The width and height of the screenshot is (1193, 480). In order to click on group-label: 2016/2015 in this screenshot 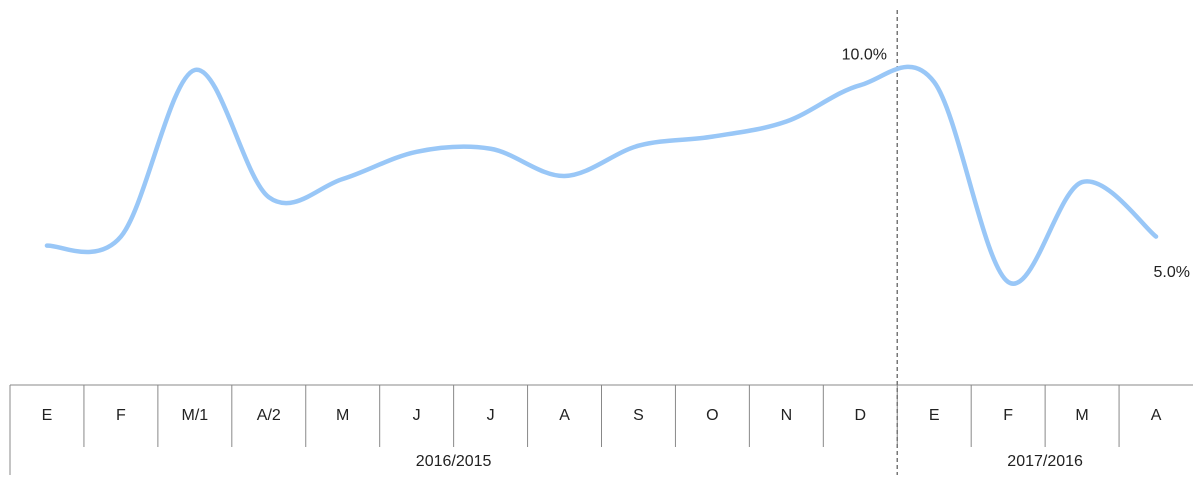, I will do `click(454, 461)`.